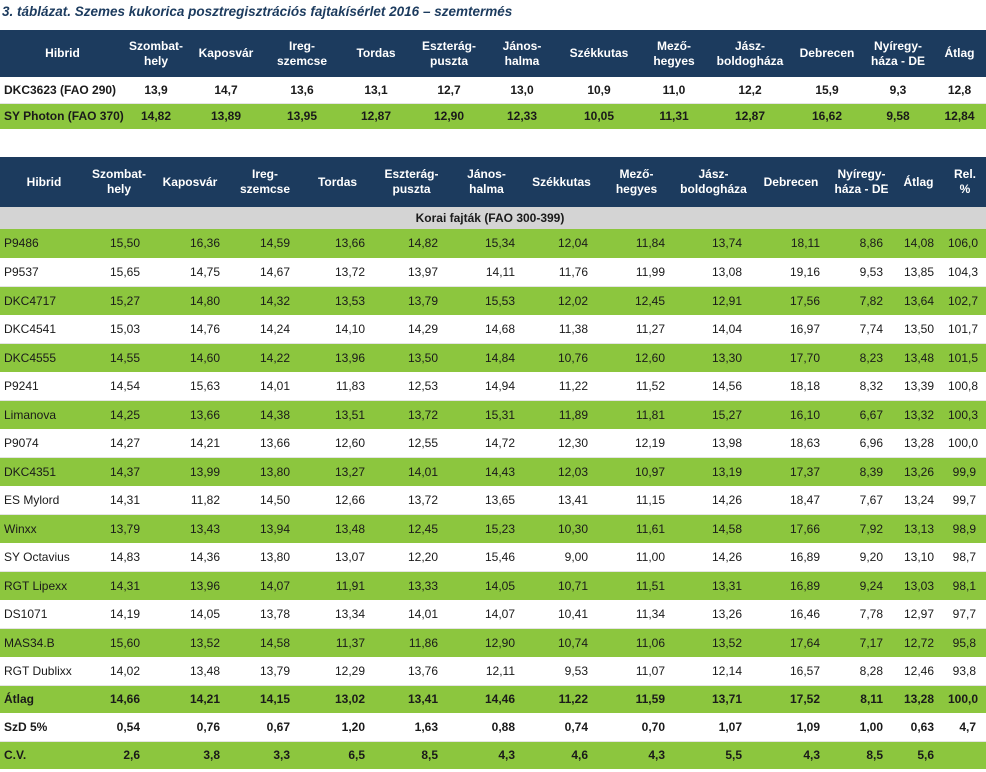  What do you see at coordinates (119, 614) in the screenshot?
I see `value-cell: 14,19` at bounding box center [119, 614].